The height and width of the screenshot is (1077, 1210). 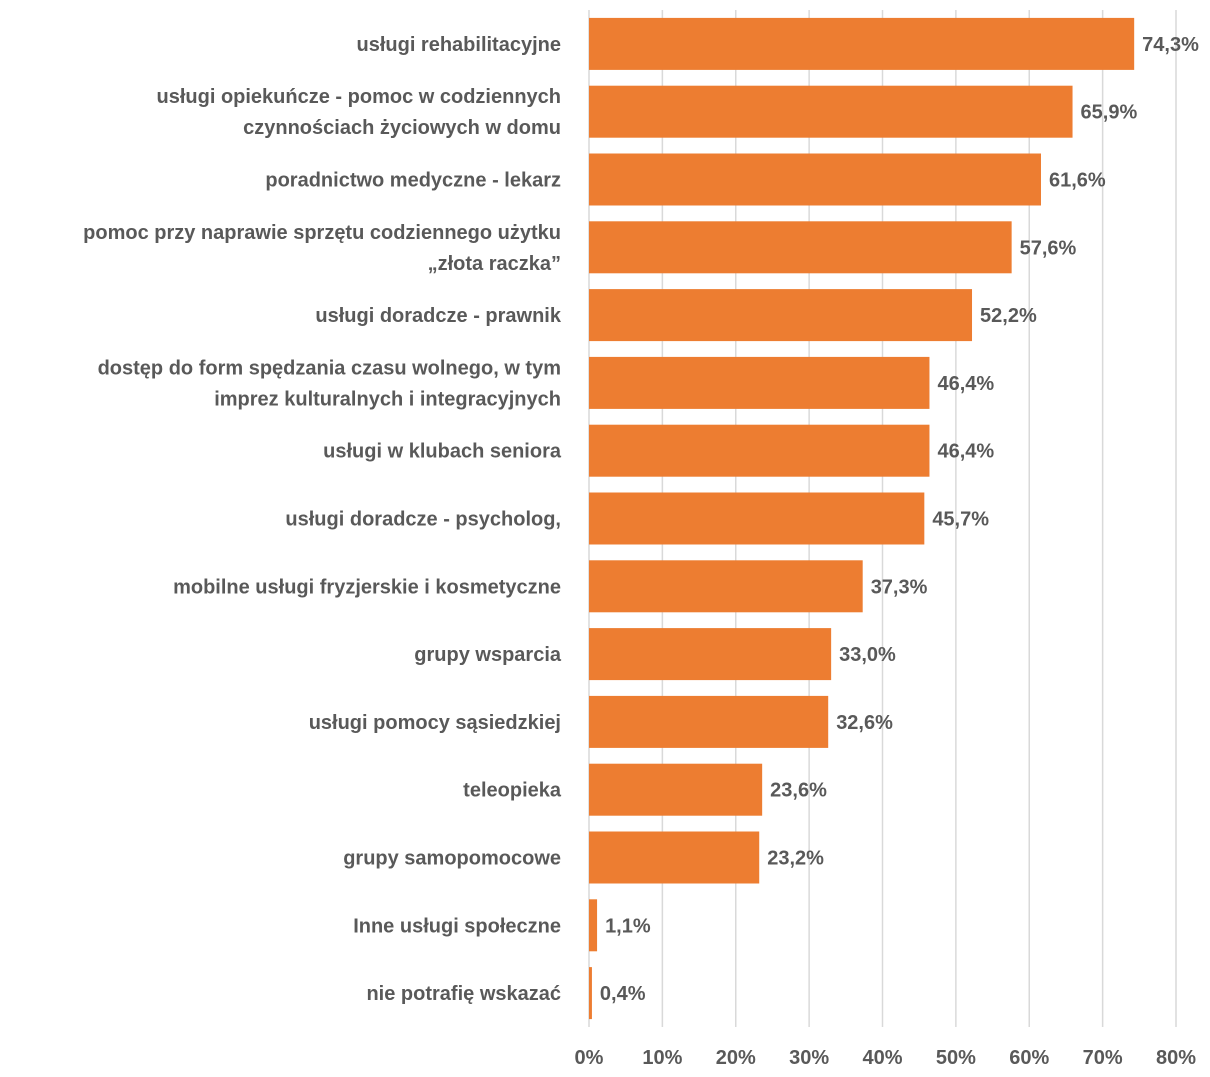 I want to click on category-label: usługi doradcze - prawnik, so click(x=438, y=316).